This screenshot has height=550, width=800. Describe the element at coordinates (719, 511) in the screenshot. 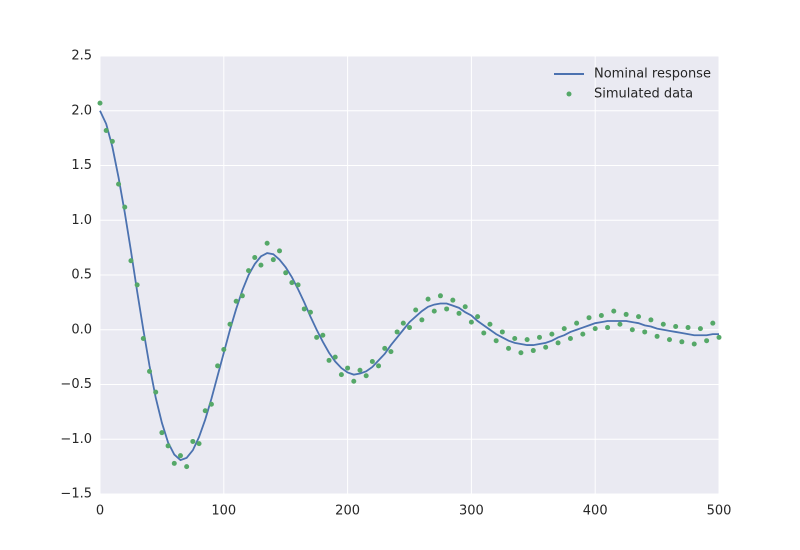

I see `x-tick-label: 500` at that location.